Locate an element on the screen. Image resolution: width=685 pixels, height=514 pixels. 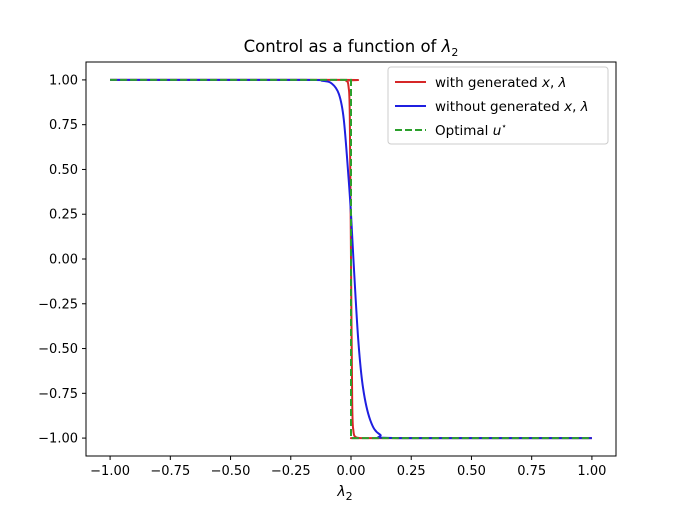
x-tick-label: 0.25 is located at coordinates (411, 471).